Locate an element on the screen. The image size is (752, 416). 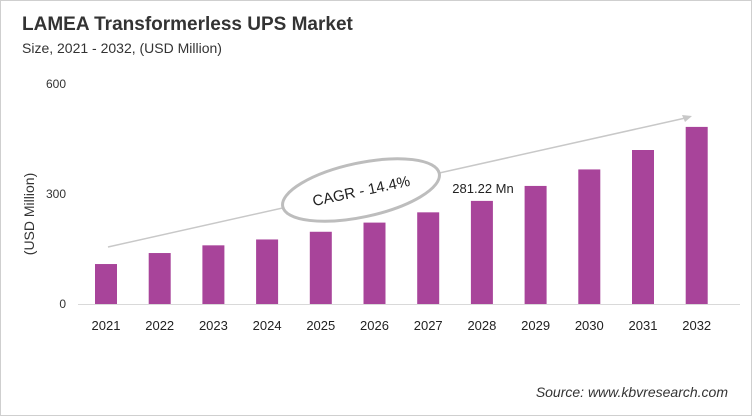
x-tick-label: 2021 is located at coordinates (106, 325).